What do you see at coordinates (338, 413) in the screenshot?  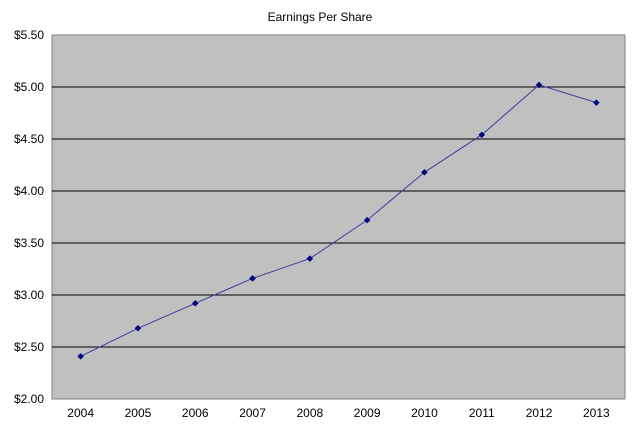 I see `x-axis-tick-labels: 2004 2005 2006 2007 2008 2009 2010 2011 2012 2013` at bounding box center [338, 413].